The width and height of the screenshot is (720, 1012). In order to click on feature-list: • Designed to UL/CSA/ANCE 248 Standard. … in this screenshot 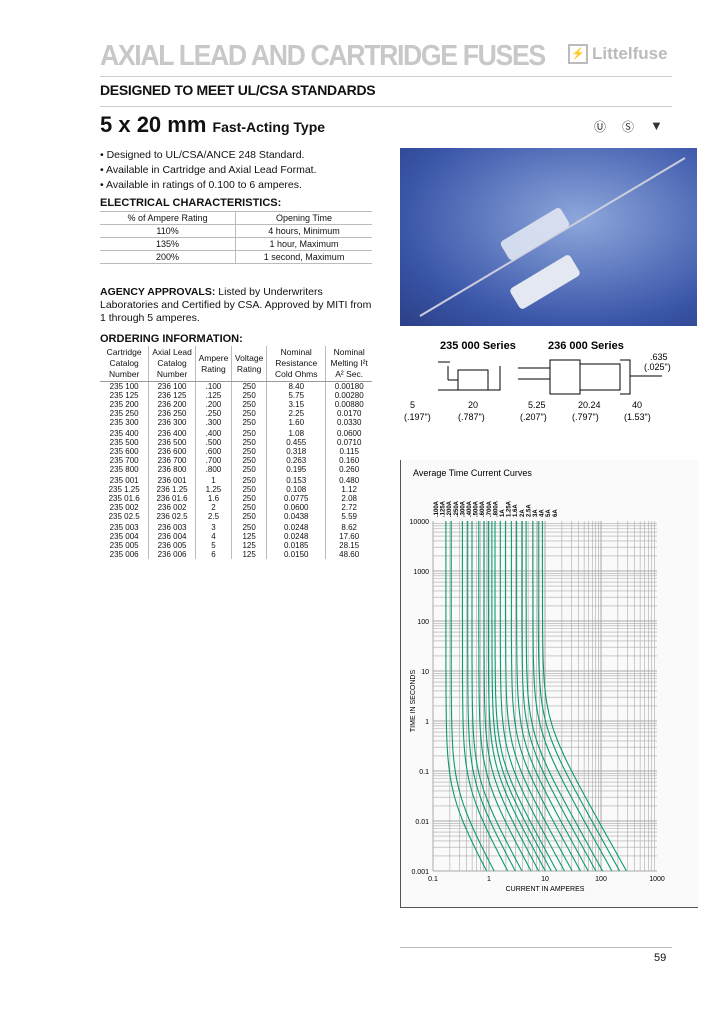, I will do `click(208, 179)`.